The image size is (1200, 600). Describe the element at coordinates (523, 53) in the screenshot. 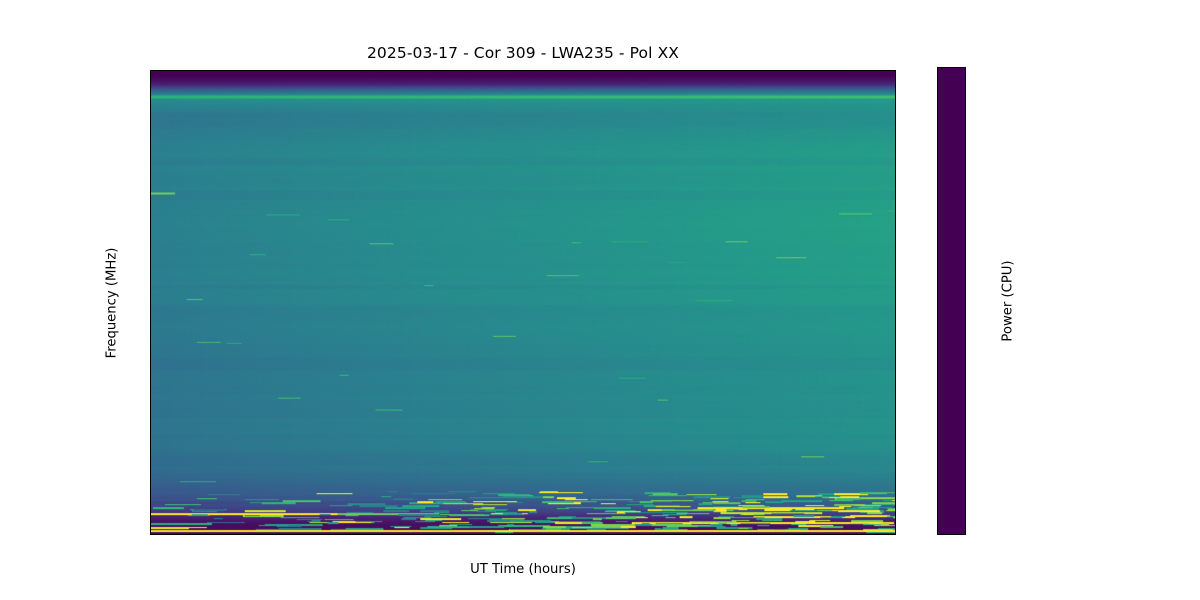

I see `page-title: 2025-03-17 - Cor 309 - LWA235 - Pol XX` at that location.